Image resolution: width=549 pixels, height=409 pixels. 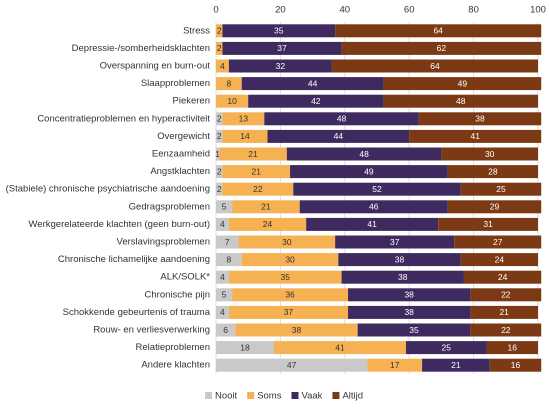 What do you see at coordinates (311, 396) in the screenshot?
I see `legend-label: Vaak` at bounding box center [311, 396].